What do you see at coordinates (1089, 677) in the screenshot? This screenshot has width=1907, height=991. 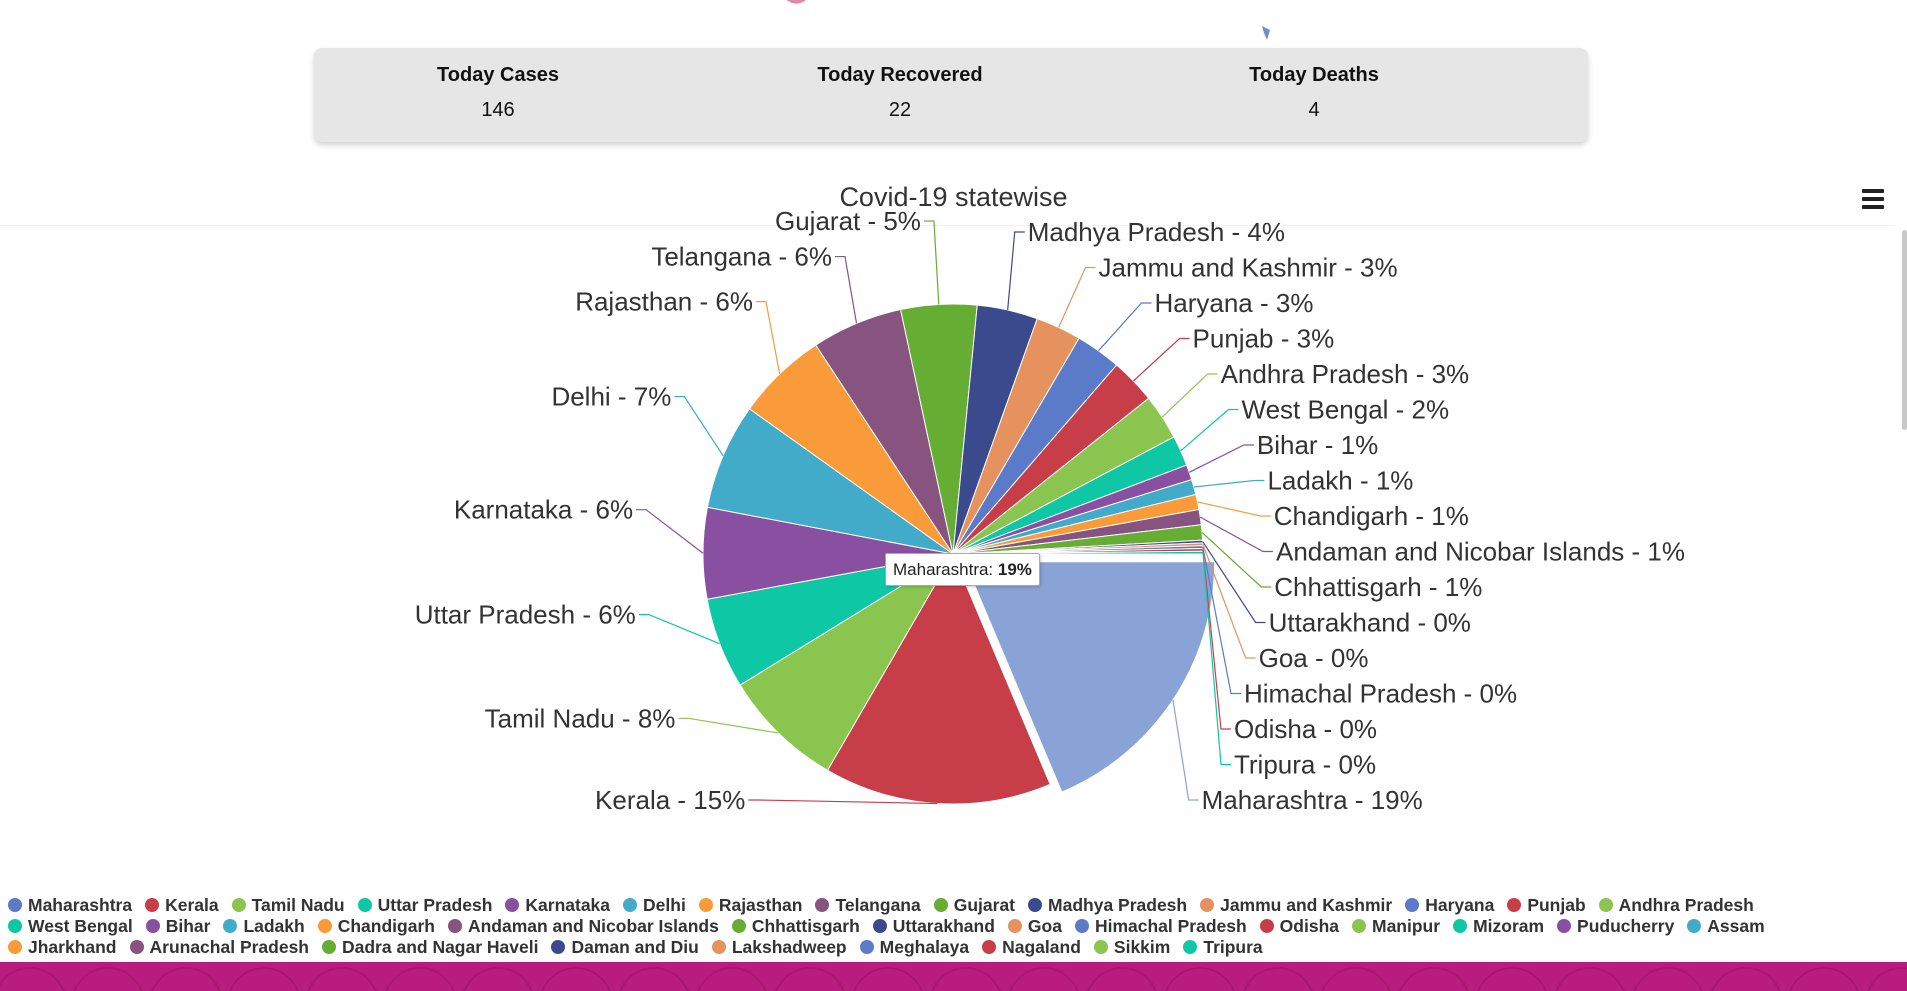 I see `slice-maharashtra` at bounding box center [1089, 677].